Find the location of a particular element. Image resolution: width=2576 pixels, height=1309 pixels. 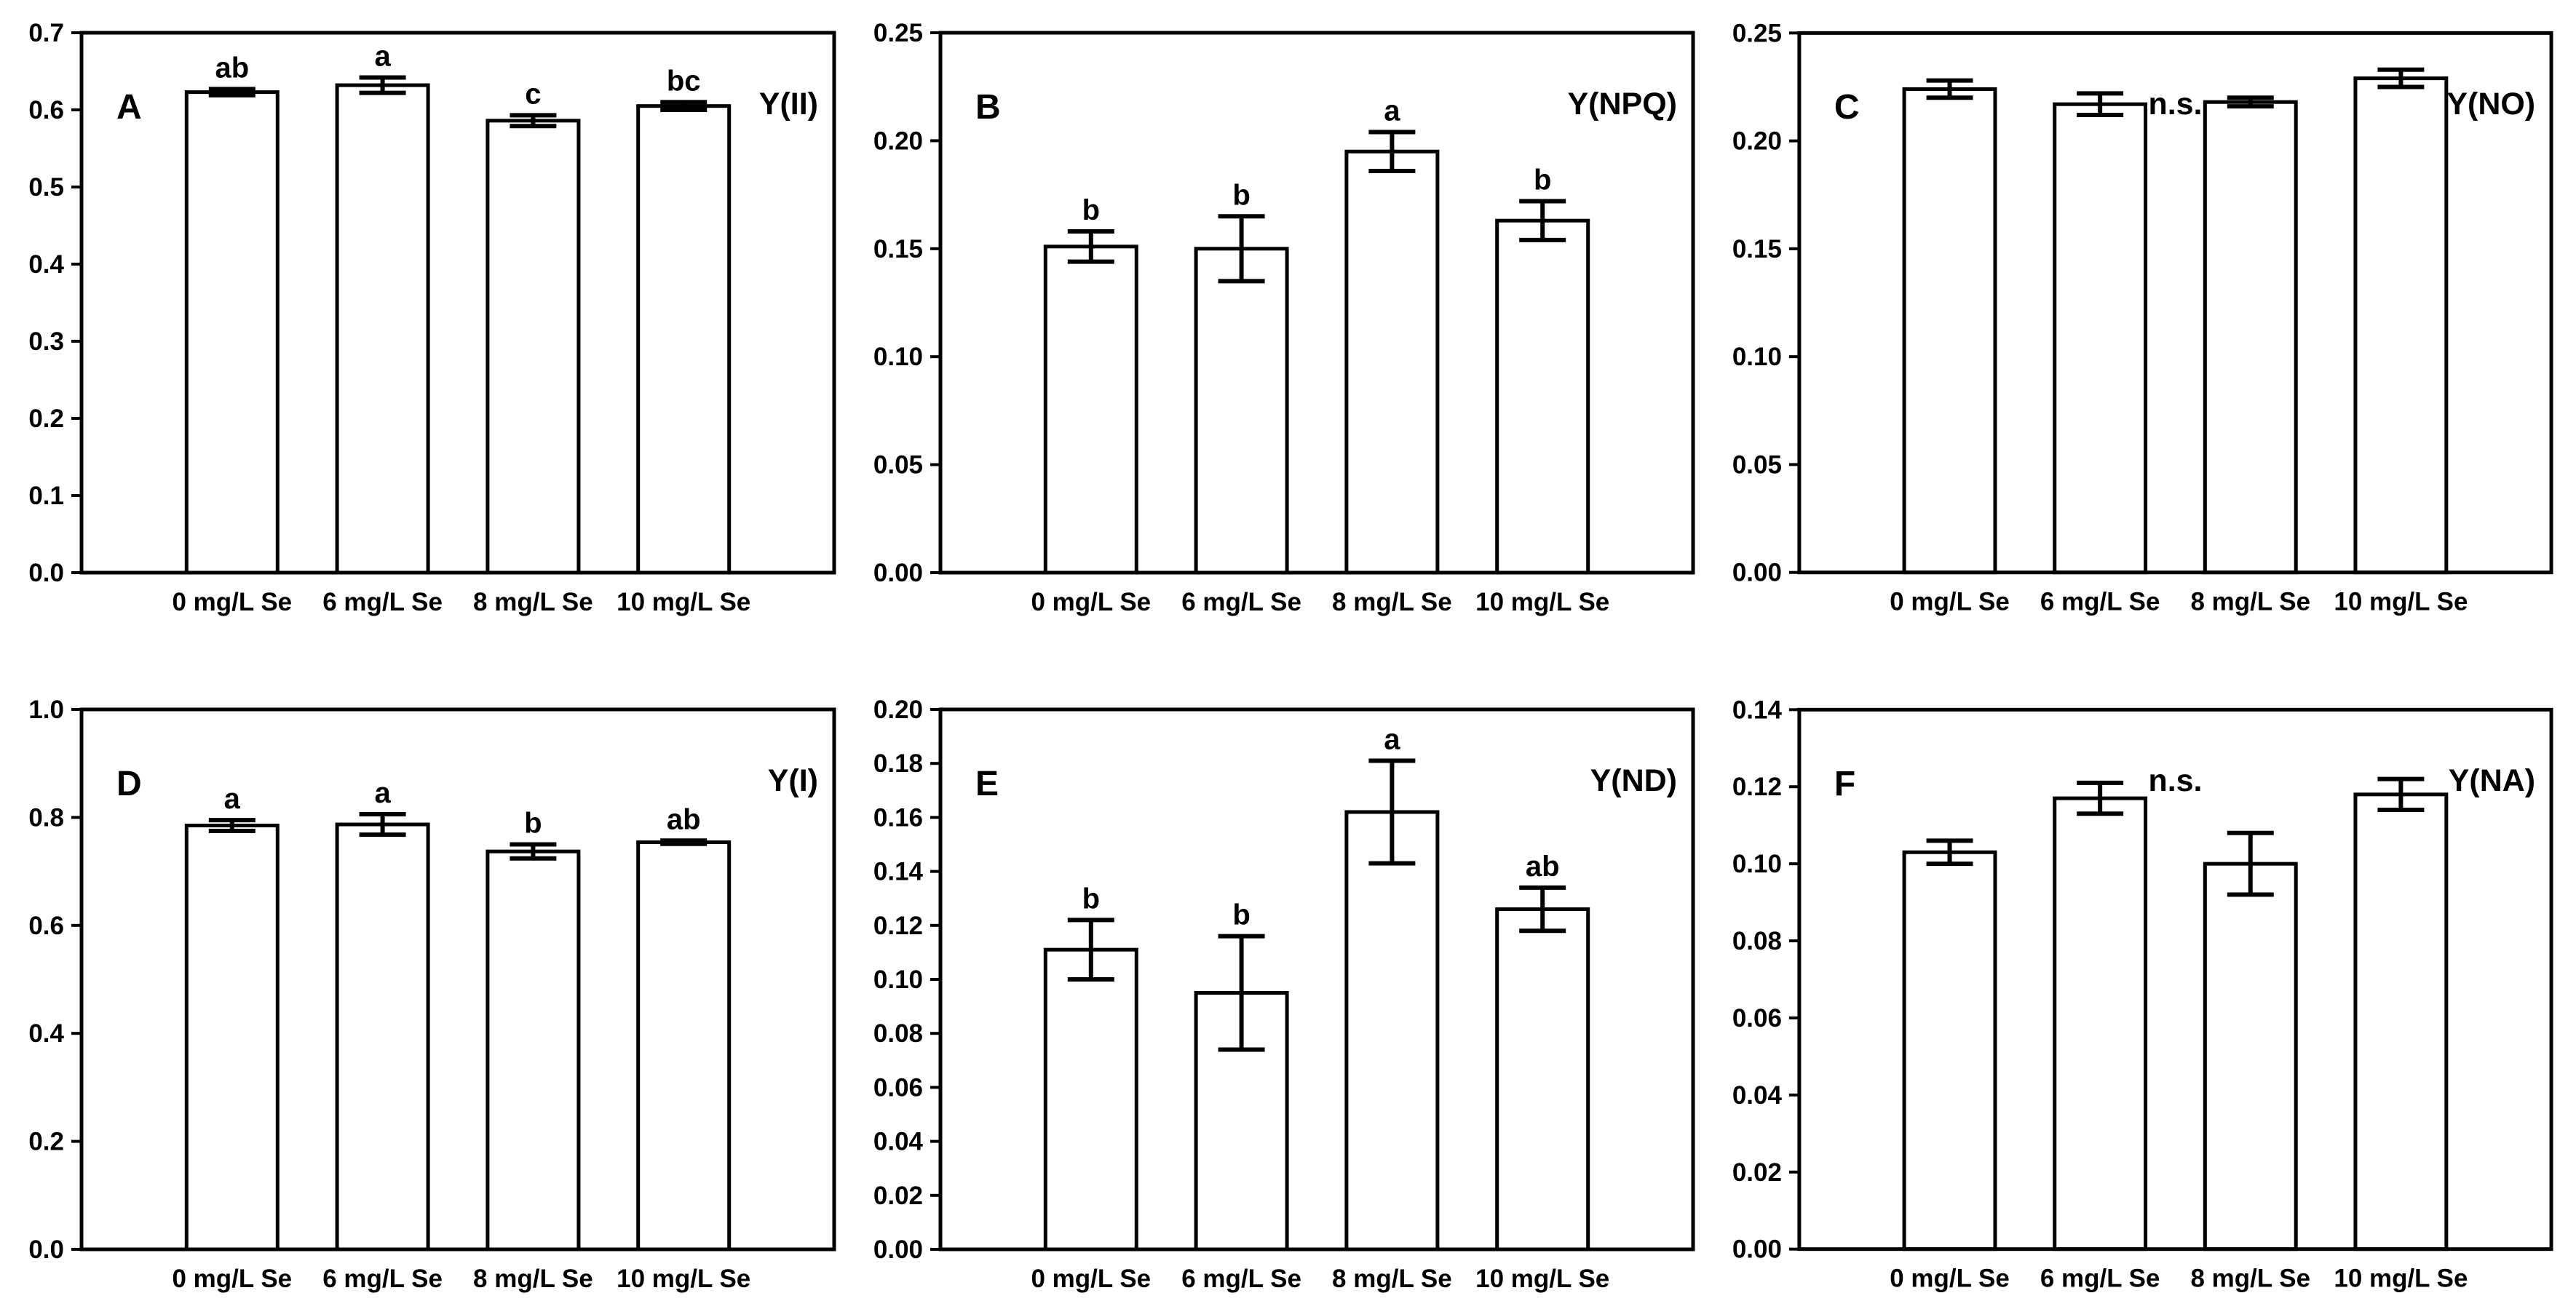

panel-letter-4: E is located at coordinates (987, 784).